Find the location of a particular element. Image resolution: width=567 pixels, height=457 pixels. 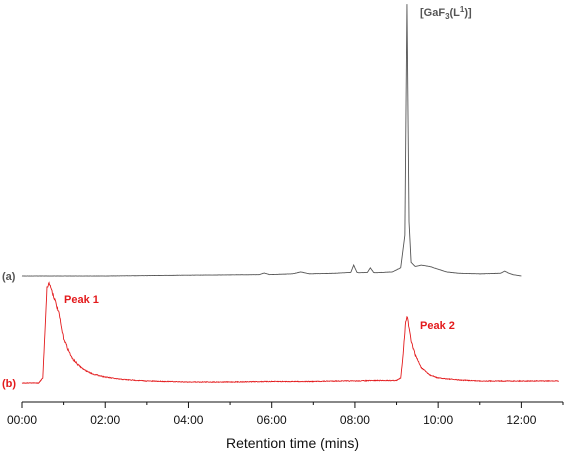

x-tick-label: 10:00 is located at coordinates (438, 420).